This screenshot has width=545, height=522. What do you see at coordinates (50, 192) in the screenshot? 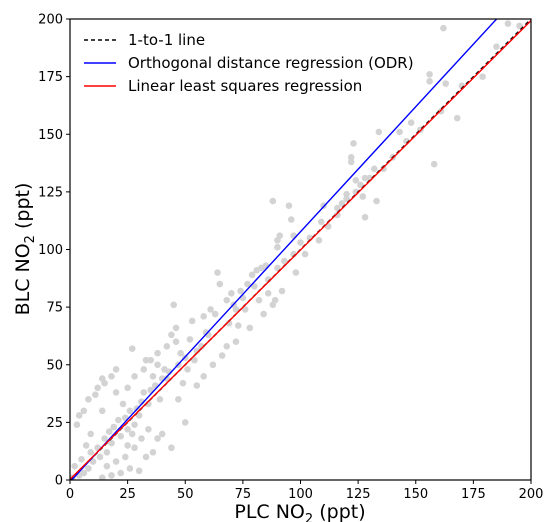
I see `y-tick-label: 125` at bounding box center [50, 192].